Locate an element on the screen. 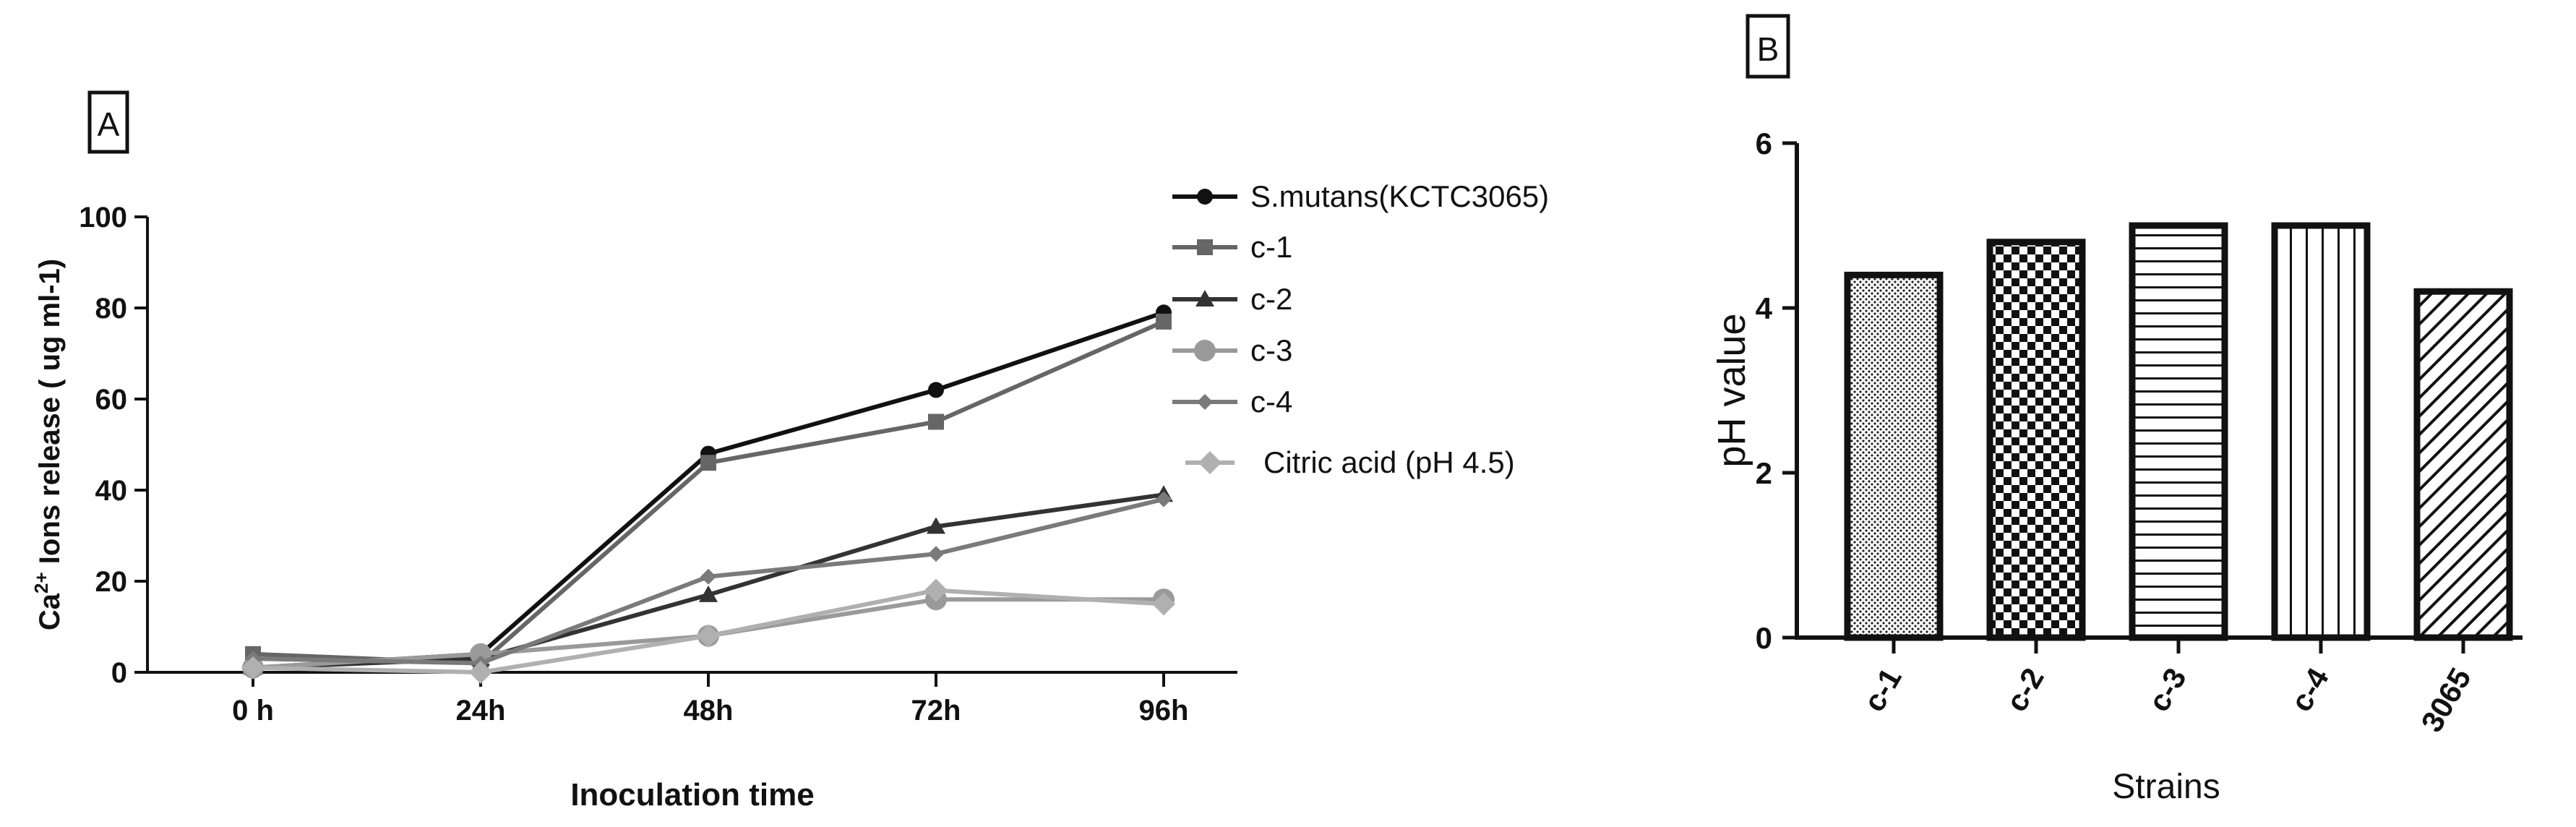 The height and width of the screenshot is (827, 2576). panel-a-label-box is located at coordinates (108, 122).